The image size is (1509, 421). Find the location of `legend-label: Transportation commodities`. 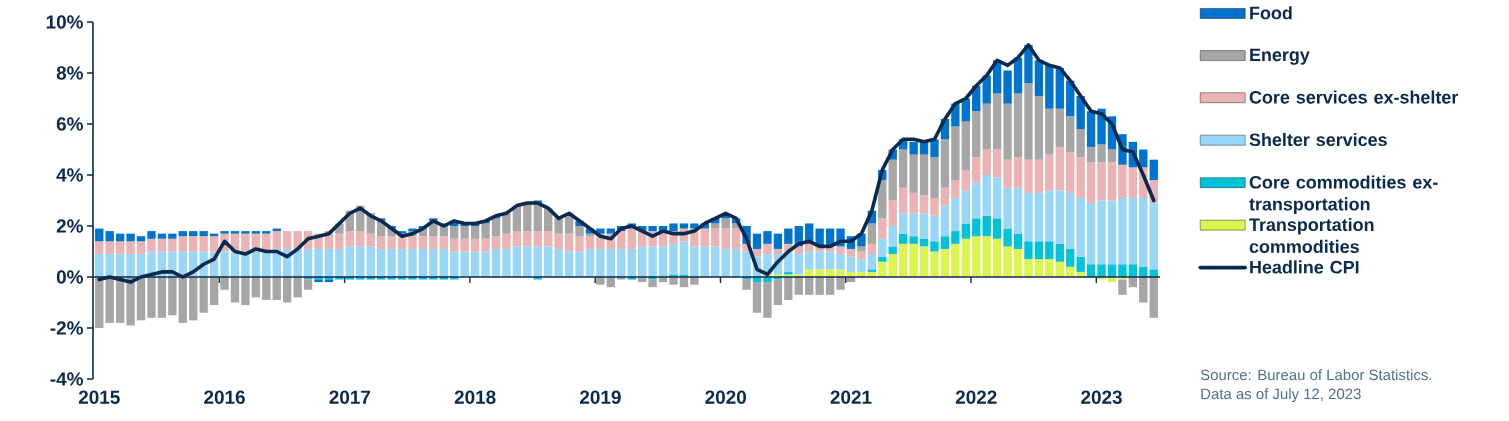

legend-label: Transportation commodities is located at coordinates (1311, 235).